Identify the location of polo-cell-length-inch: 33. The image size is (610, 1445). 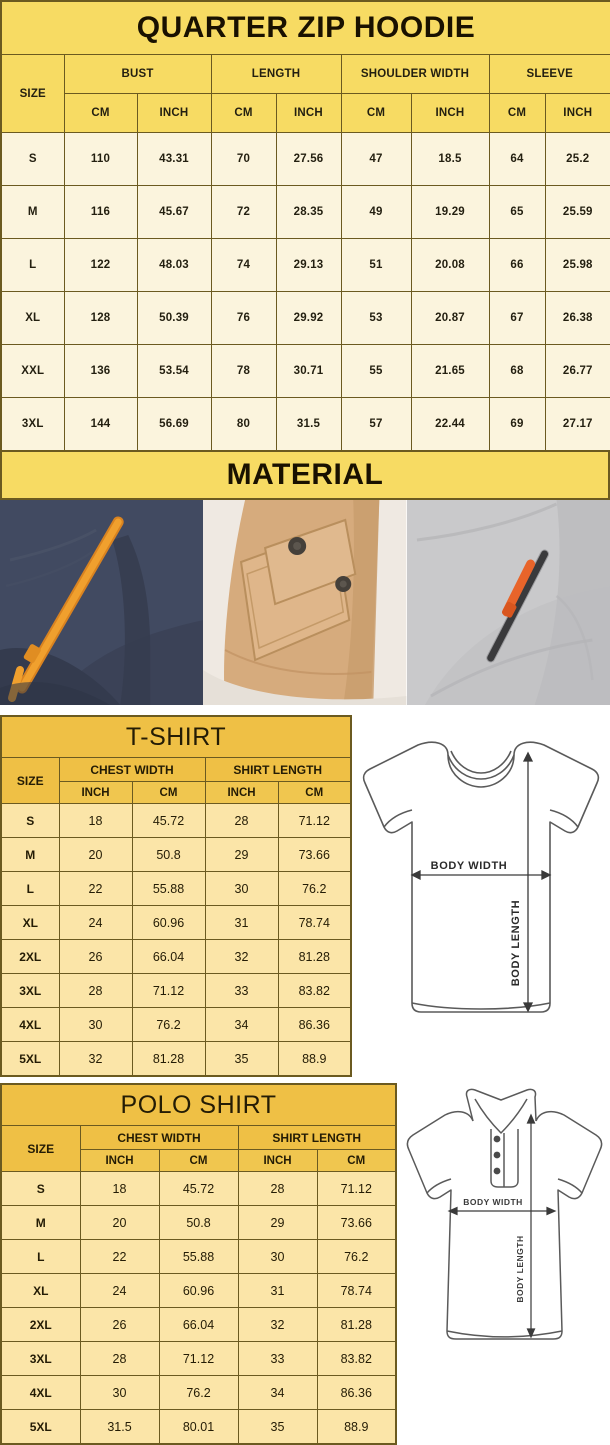
(277, 1358).